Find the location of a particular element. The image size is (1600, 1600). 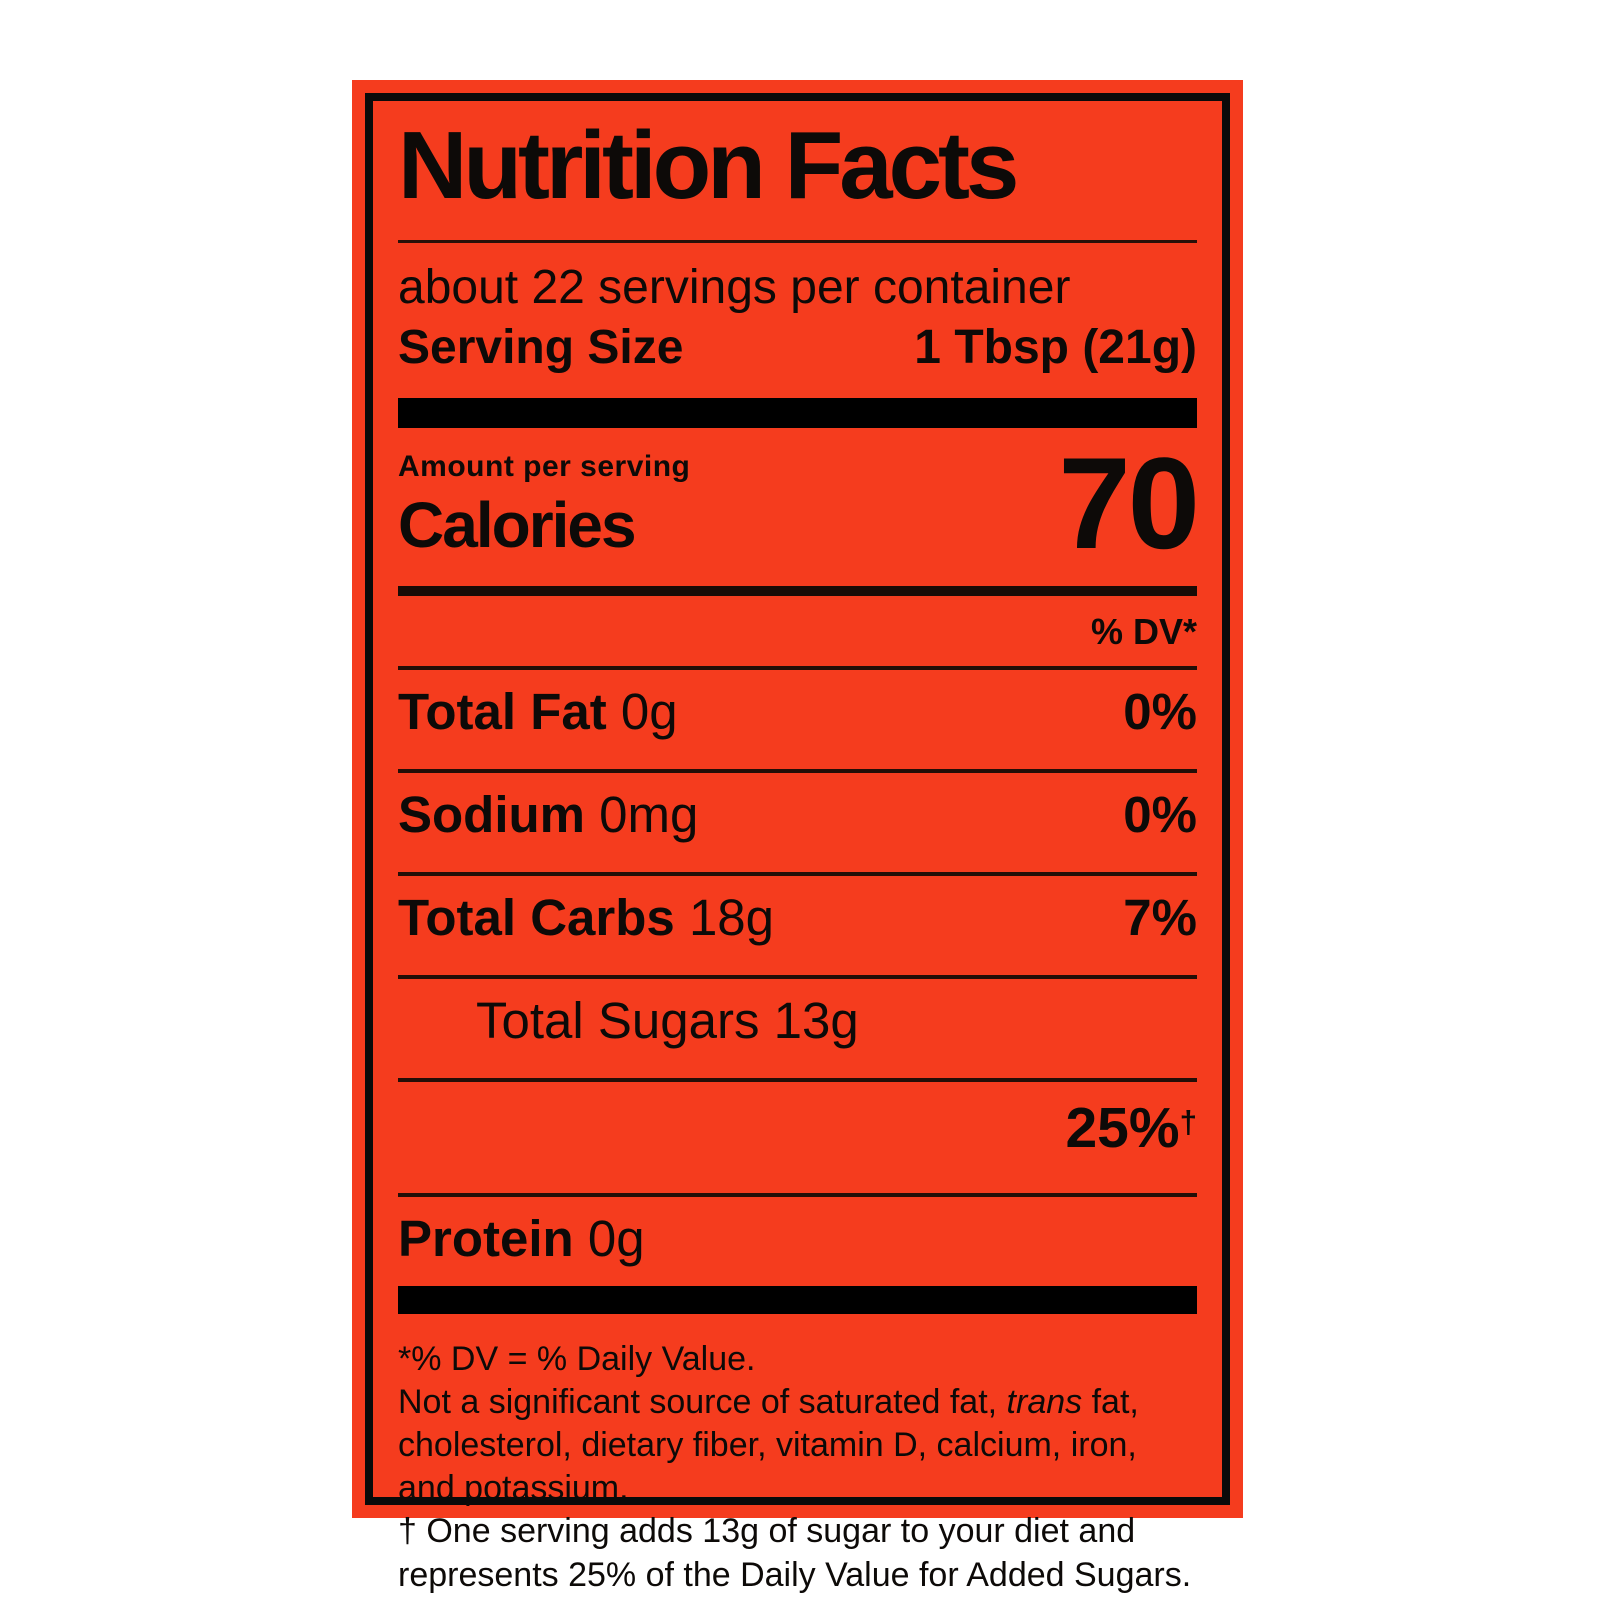

serving-size-row: Serving Size 1 Tbsp (21g) is located at coordinates (797, 348).